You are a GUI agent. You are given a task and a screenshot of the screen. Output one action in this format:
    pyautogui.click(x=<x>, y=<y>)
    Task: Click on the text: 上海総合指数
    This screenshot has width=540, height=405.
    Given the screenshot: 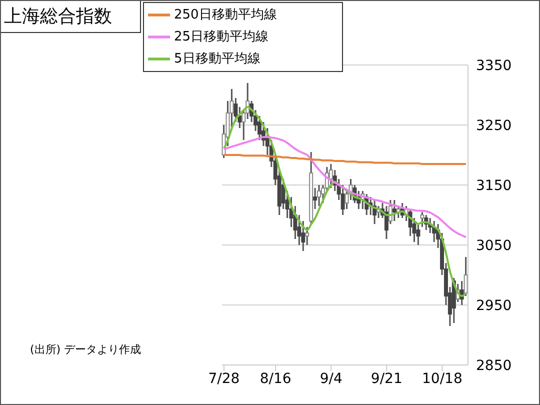 What is the action you would take?
    pyautogui.click(x=71, y=17)
    